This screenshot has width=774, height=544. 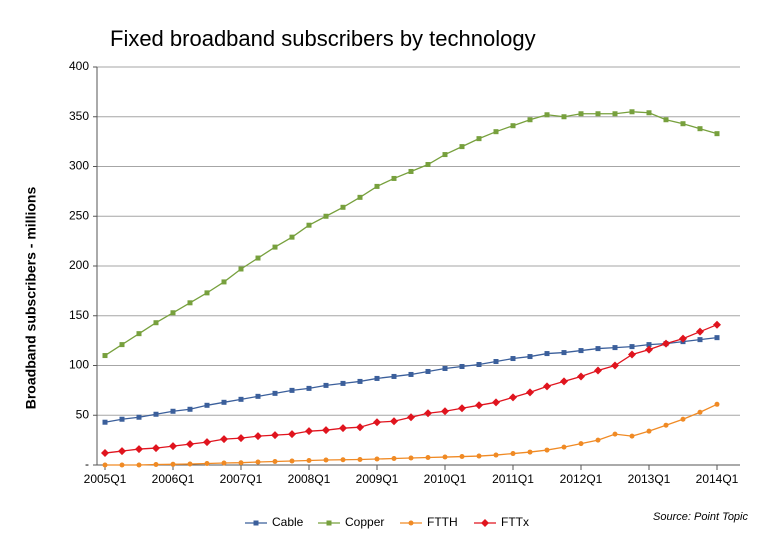 I want to click on x-tick-label: 2013Q1, so click(x=649, y=479).